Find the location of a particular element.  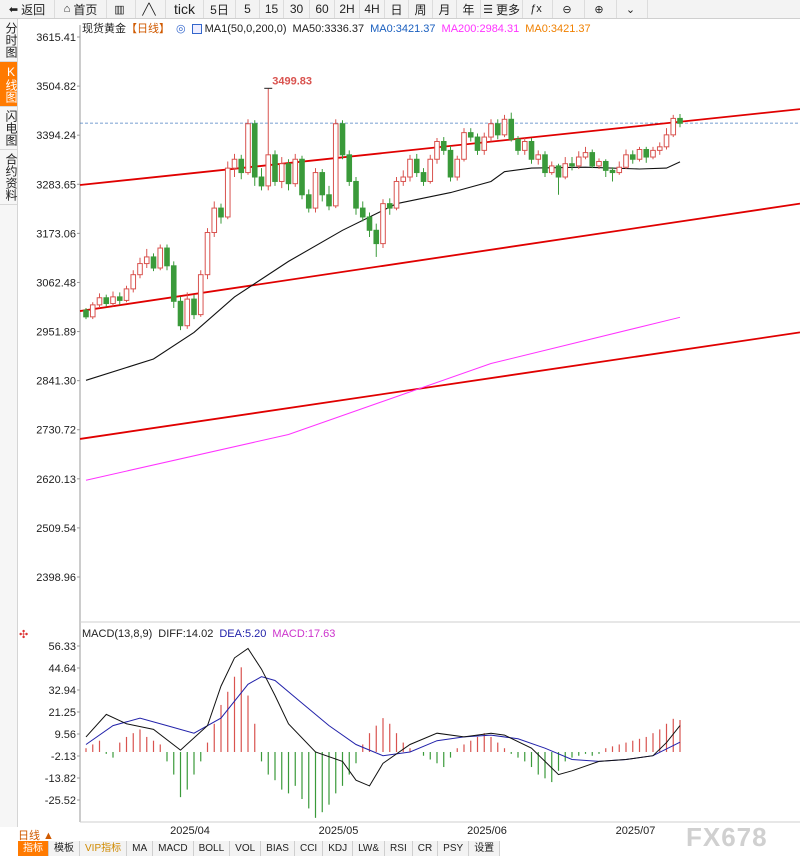

ma200-line is located at coordinates (383, 398).